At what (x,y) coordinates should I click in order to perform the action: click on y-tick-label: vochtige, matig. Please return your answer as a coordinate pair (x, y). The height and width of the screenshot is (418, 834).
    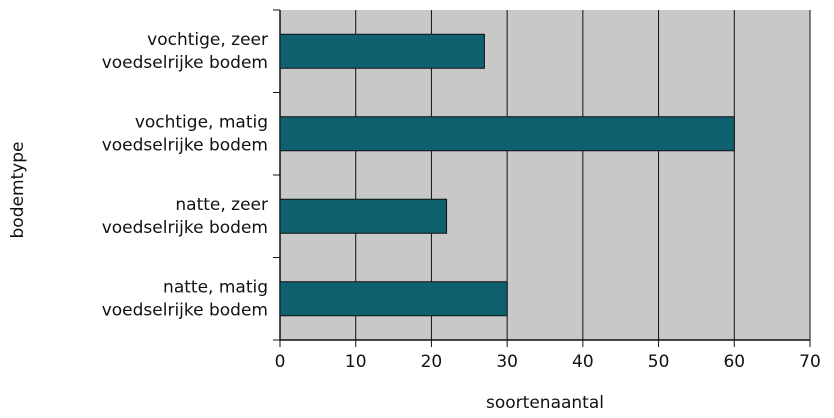
    Looking at the image, I should click on (201, 122).